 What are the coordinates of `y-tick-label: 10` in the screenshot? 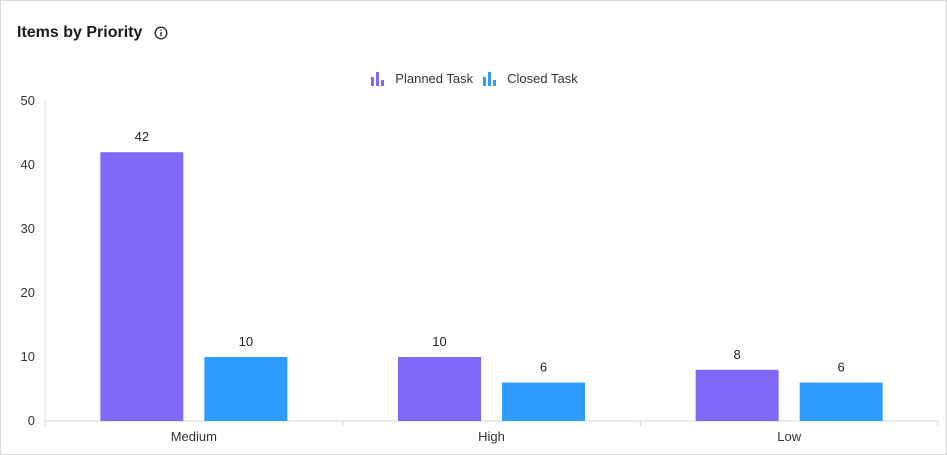 It's located at (28, 356).